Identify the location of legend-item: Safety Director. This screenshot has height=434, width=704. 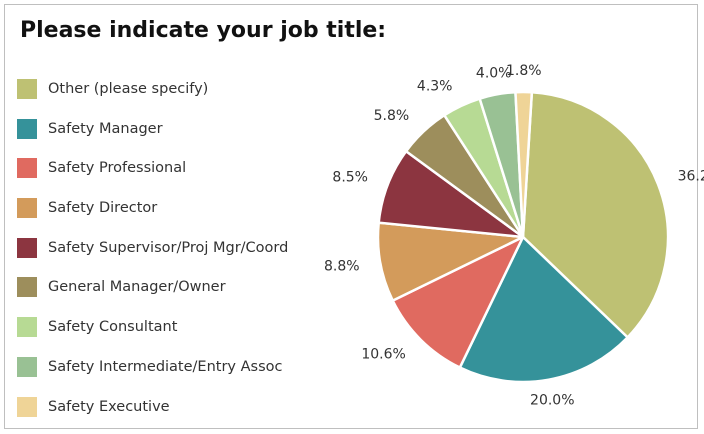
(152, 208).